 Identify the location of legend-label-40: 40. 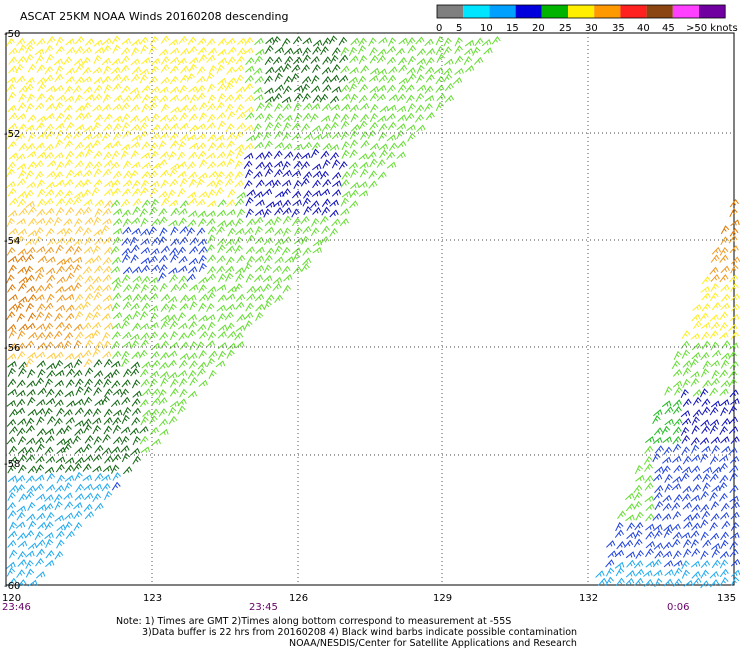
(643, 28).